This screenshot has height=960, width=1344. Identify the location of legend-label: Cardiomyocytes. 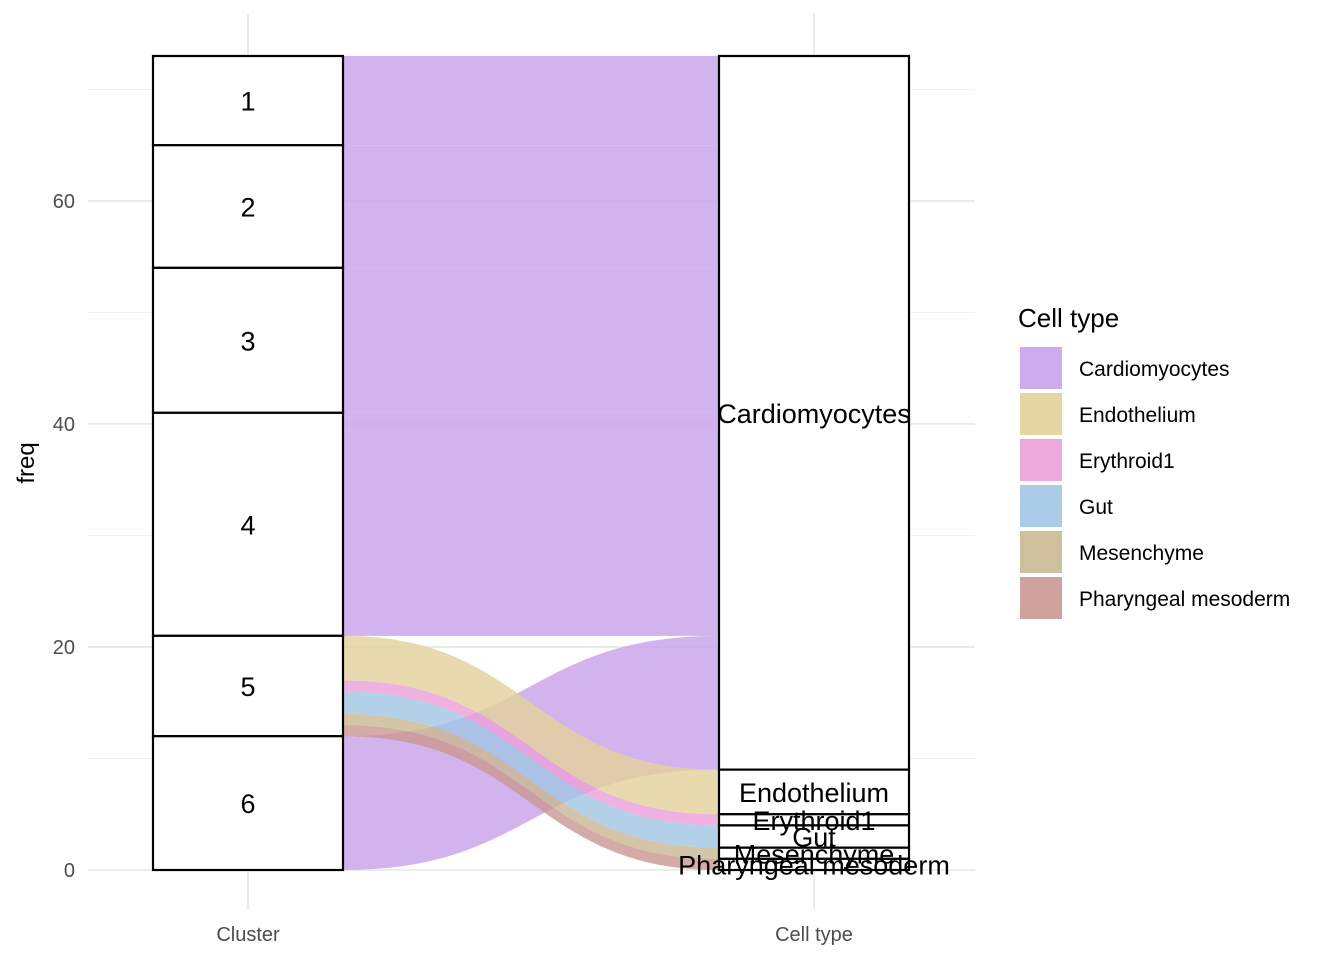
(1154, 369).